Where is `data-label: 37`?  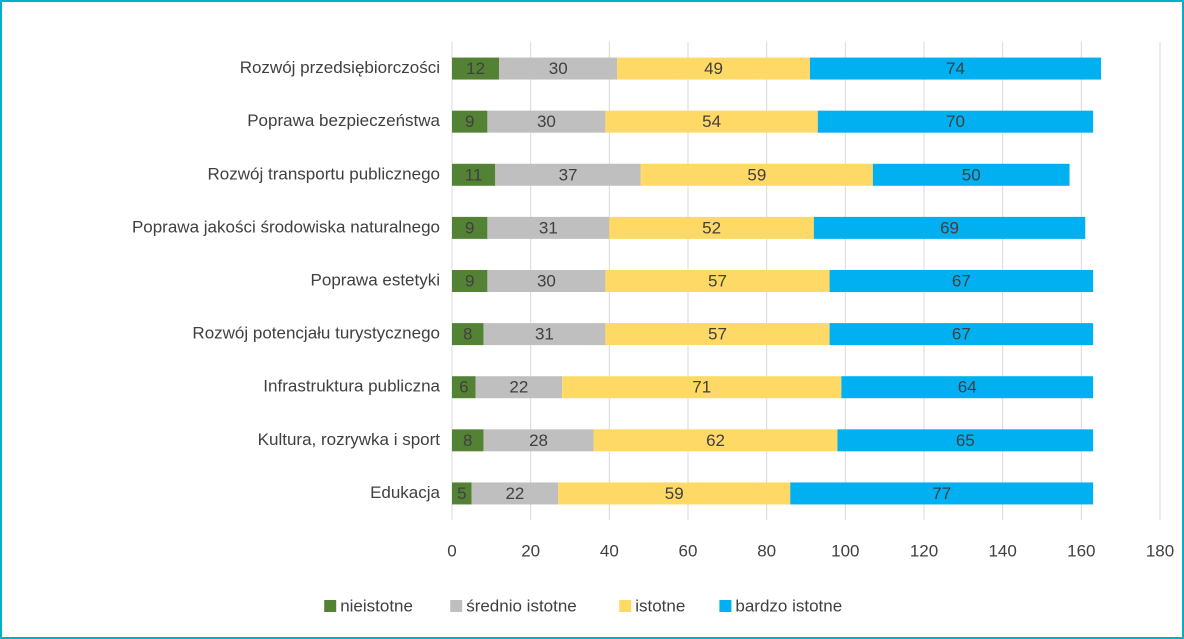
data-label: 37 is located at coordinates (568, 174).